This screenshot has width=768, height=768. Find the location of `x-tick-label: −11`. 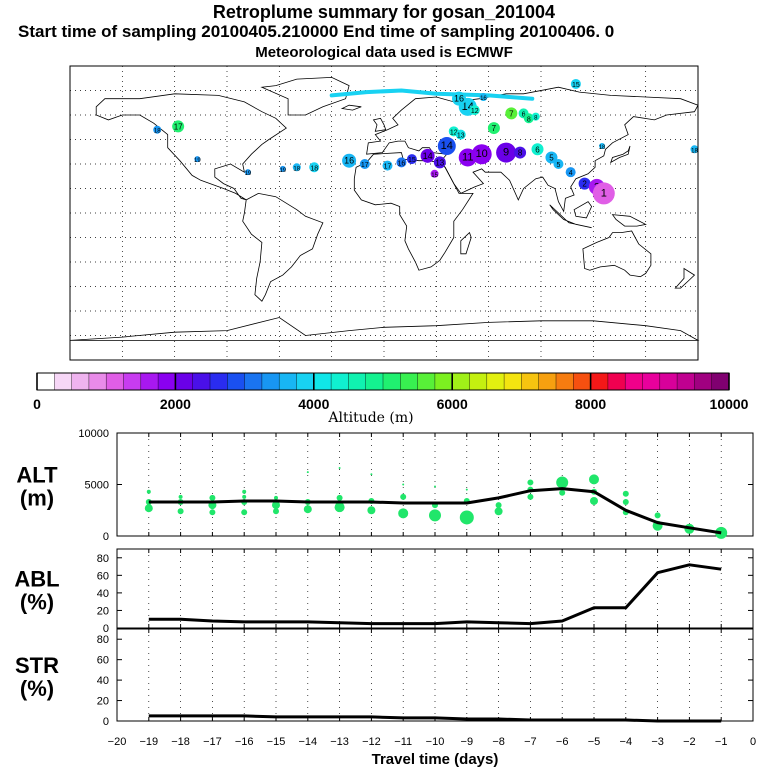

x-tick-label: −11 is located at coordinates (403, 742).